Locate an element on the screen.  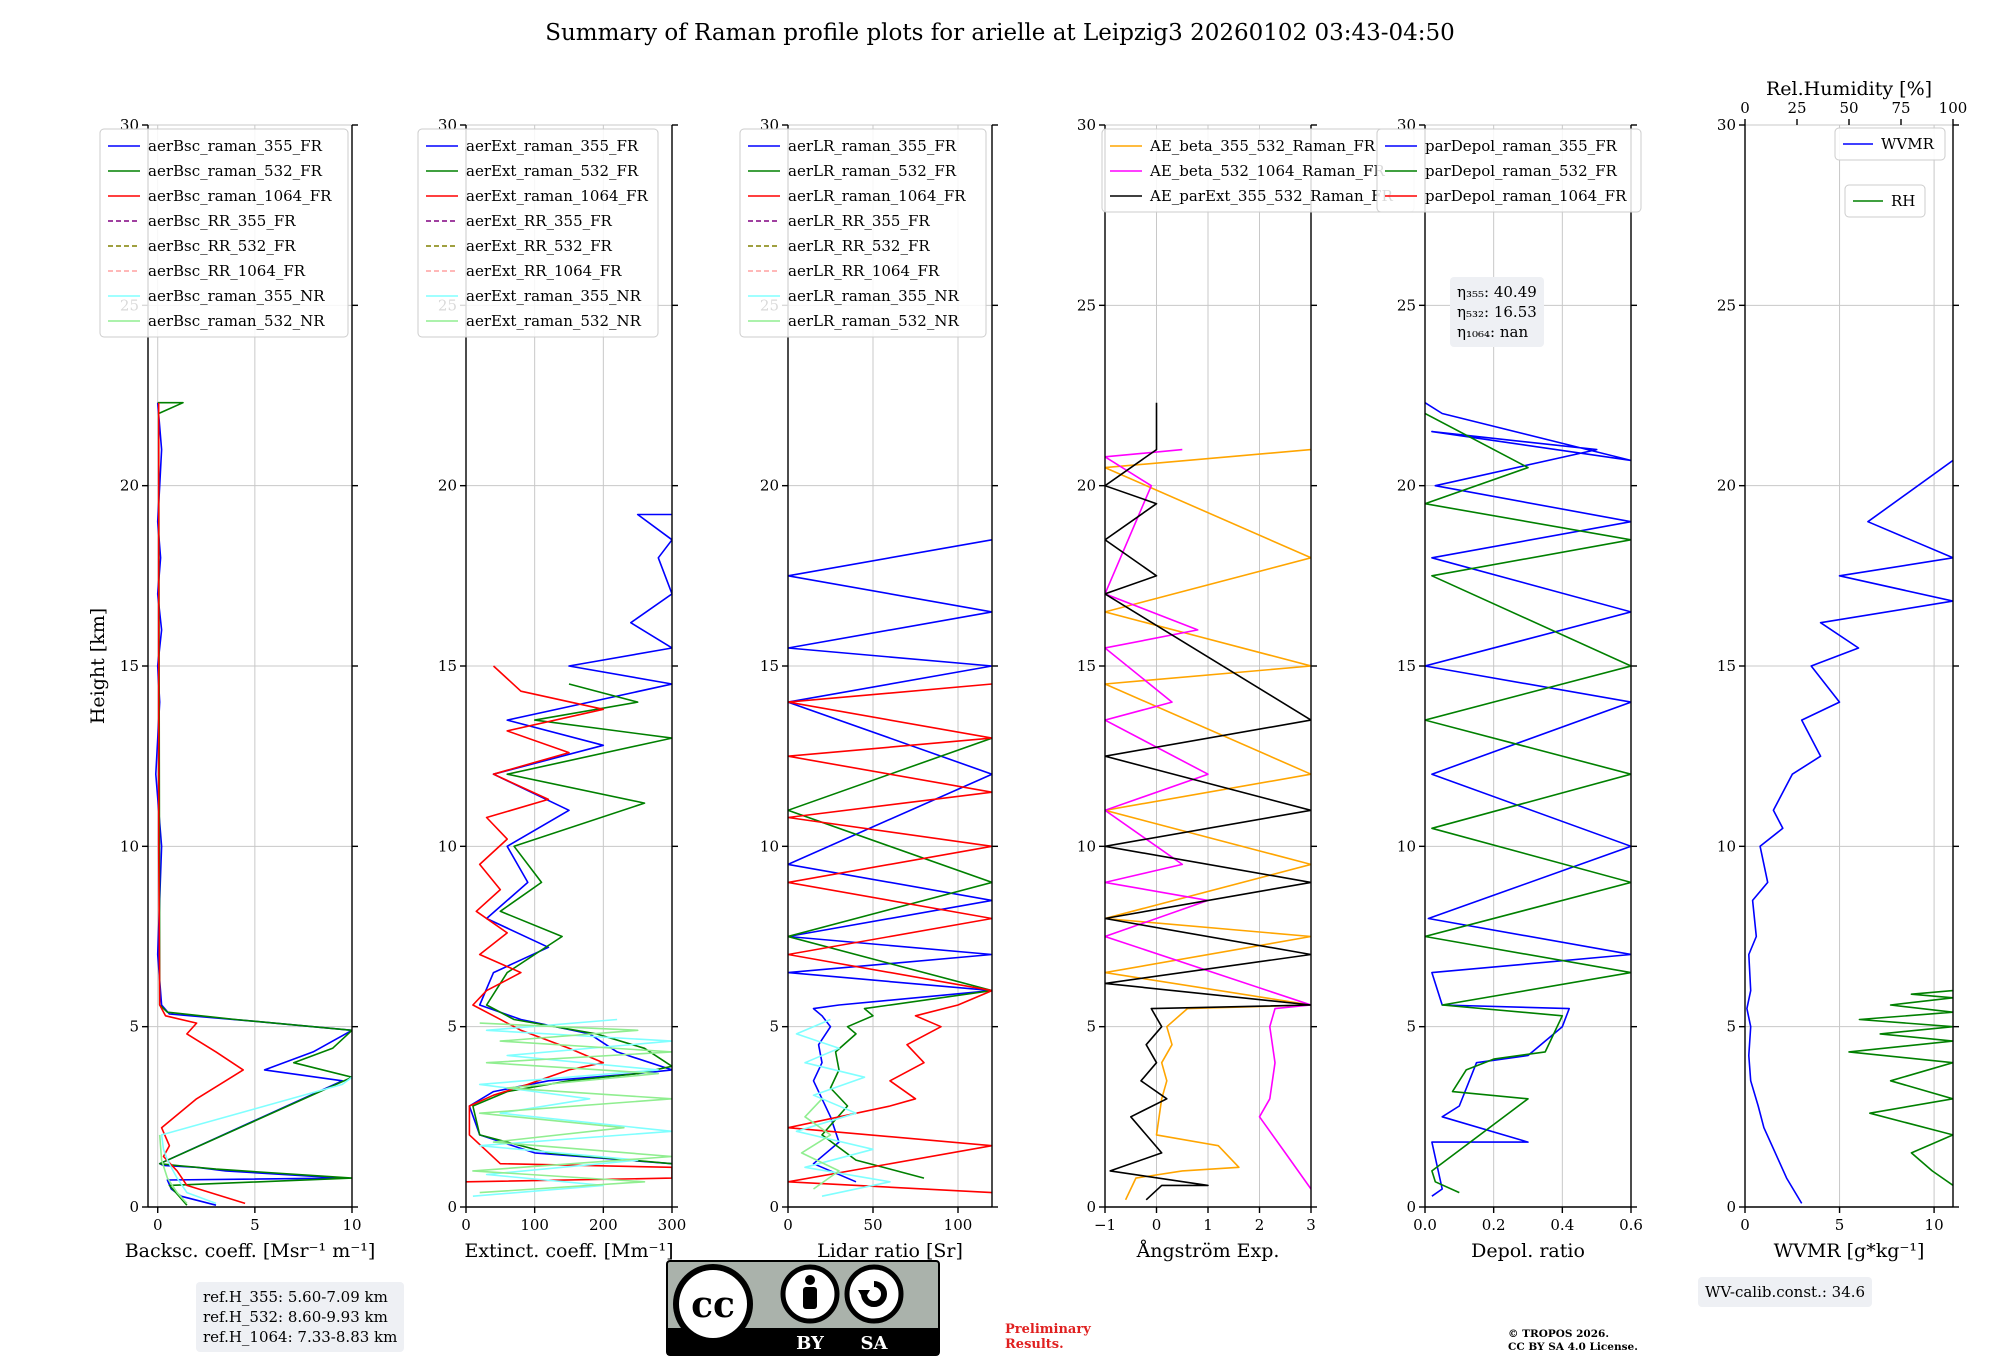
legend-WVMR: WVMR is located at coordinates (1890, 144).